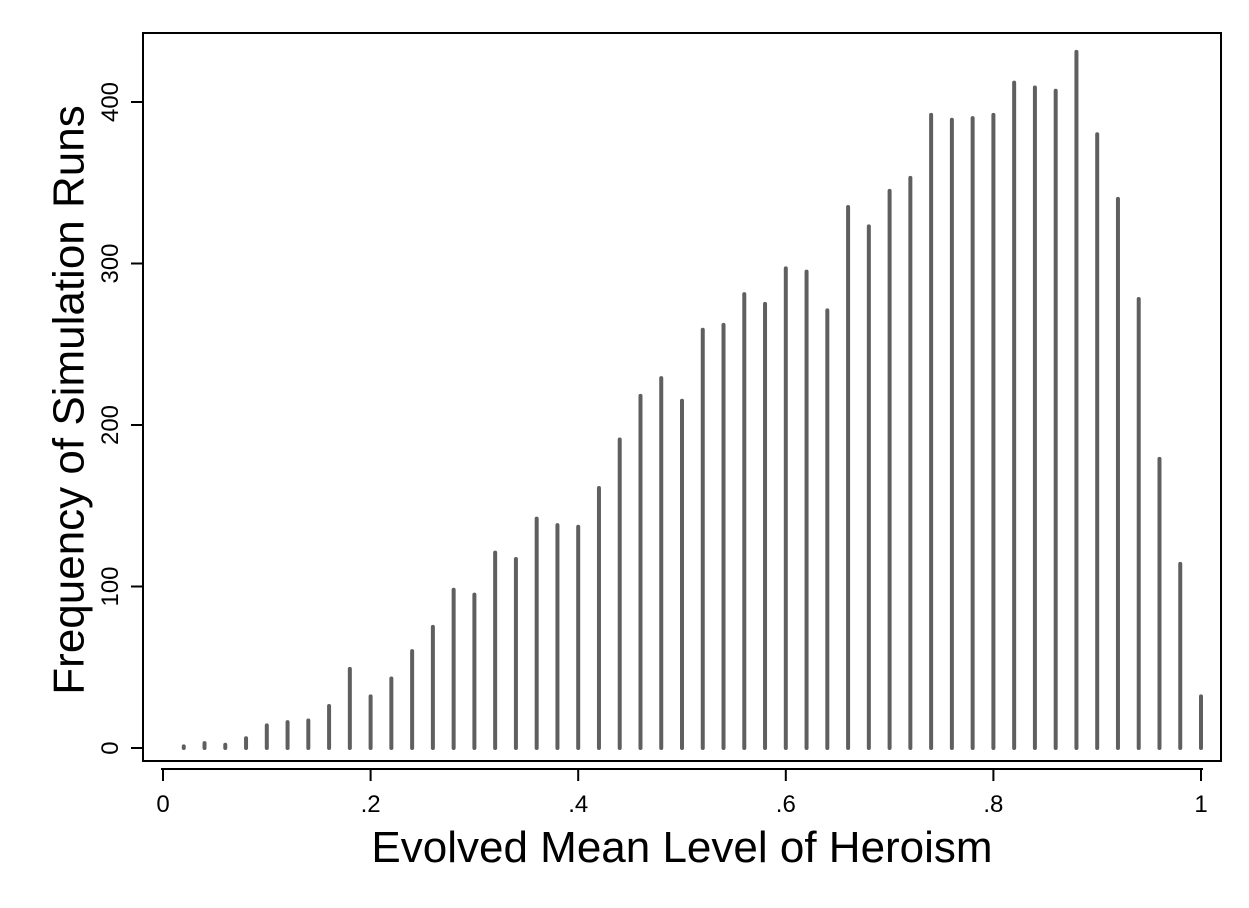 The image size is (1249, 908). I want to click on x-axis: 0 .2 .4 .6 .8 1, so click(682, 793).